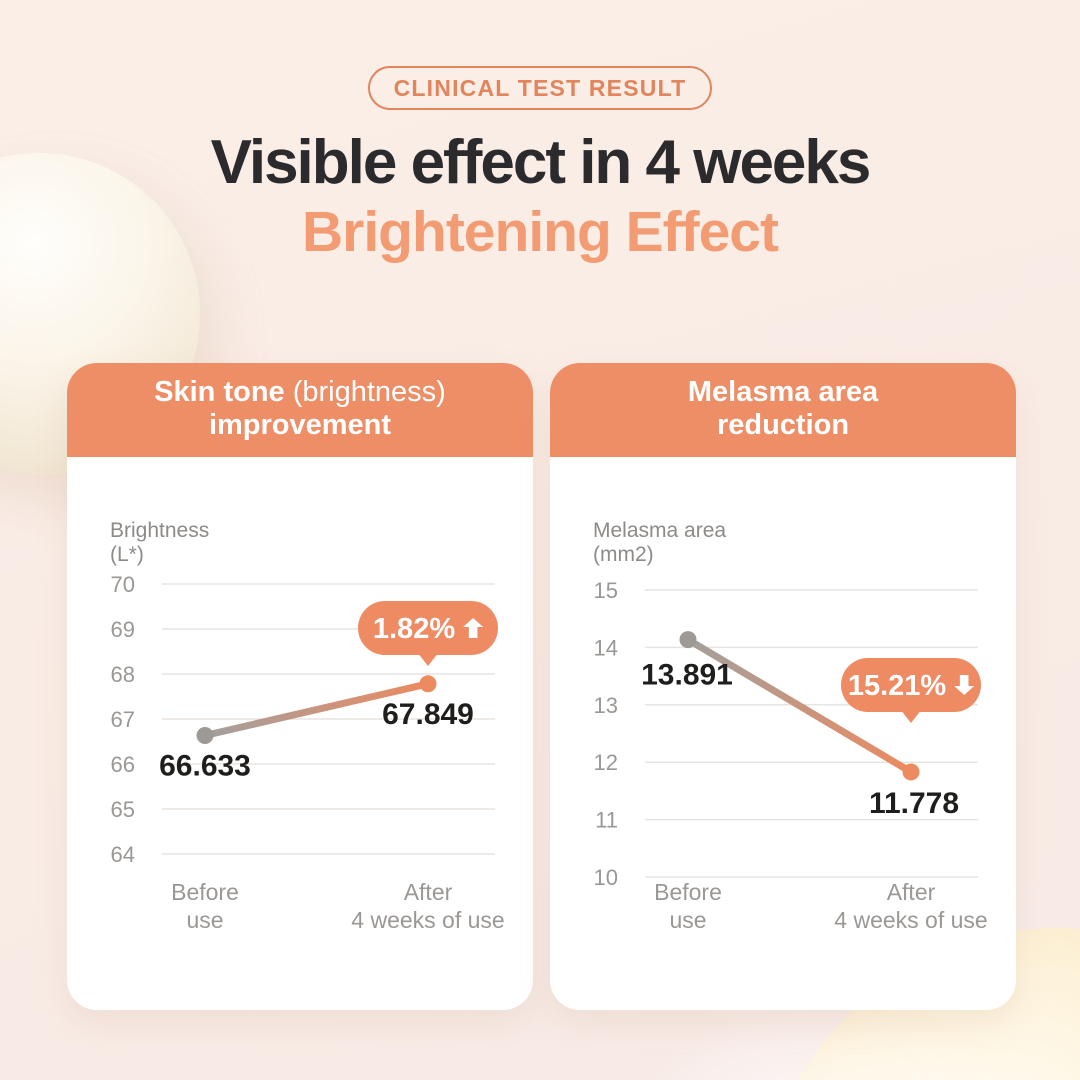 Image resolution: width=1080 pixels, height=1080 pixels. What do you see at coordinates (783, 425) in the screenshot?
I see `card-header-line2: reduction` at bounding box center [783, 425].